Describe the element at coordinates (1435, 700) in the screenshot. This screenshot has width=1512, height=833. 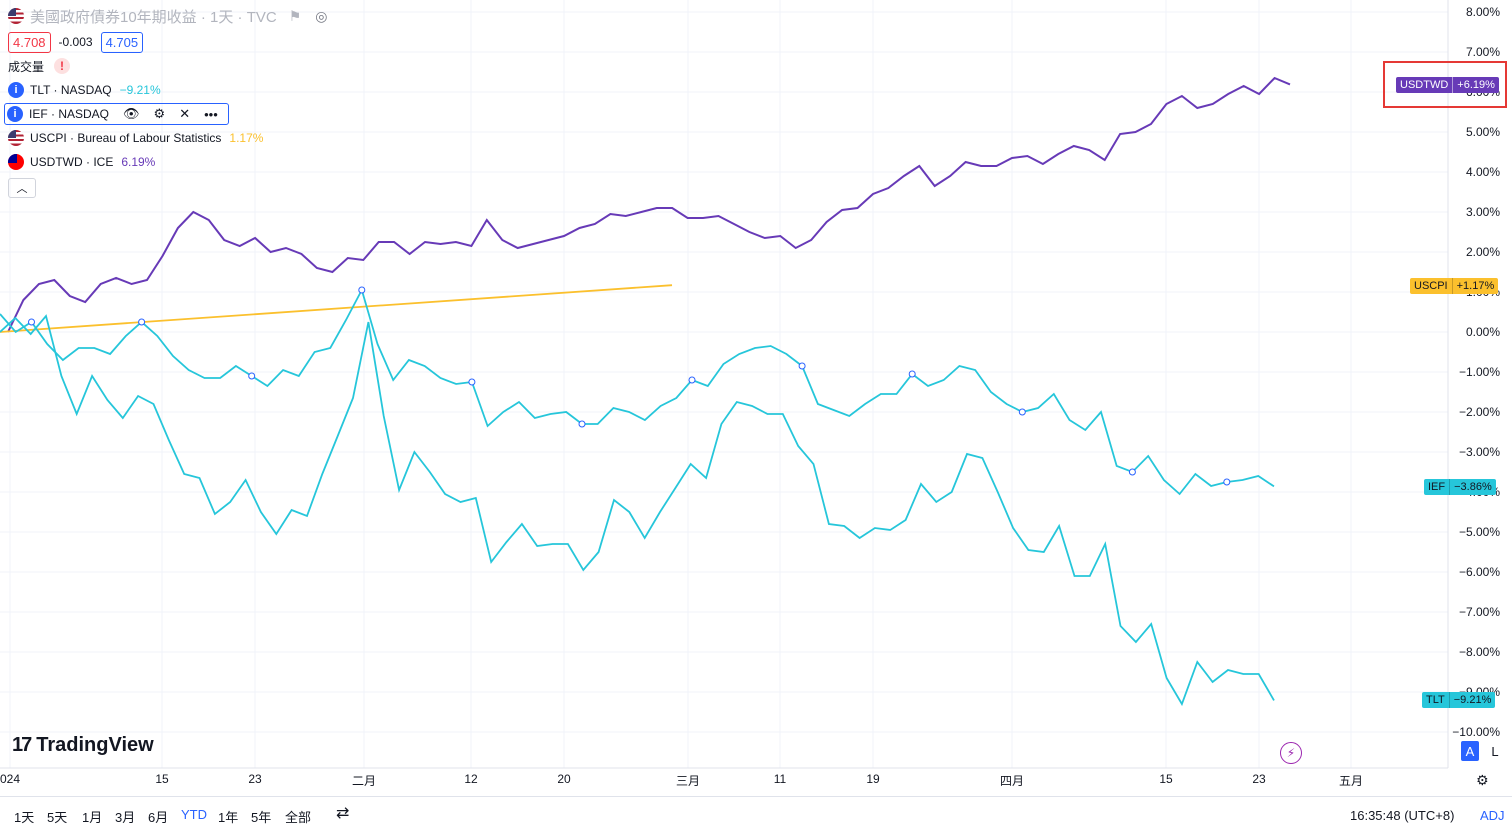
I see `tlt-tag-name: TLT` at that location.